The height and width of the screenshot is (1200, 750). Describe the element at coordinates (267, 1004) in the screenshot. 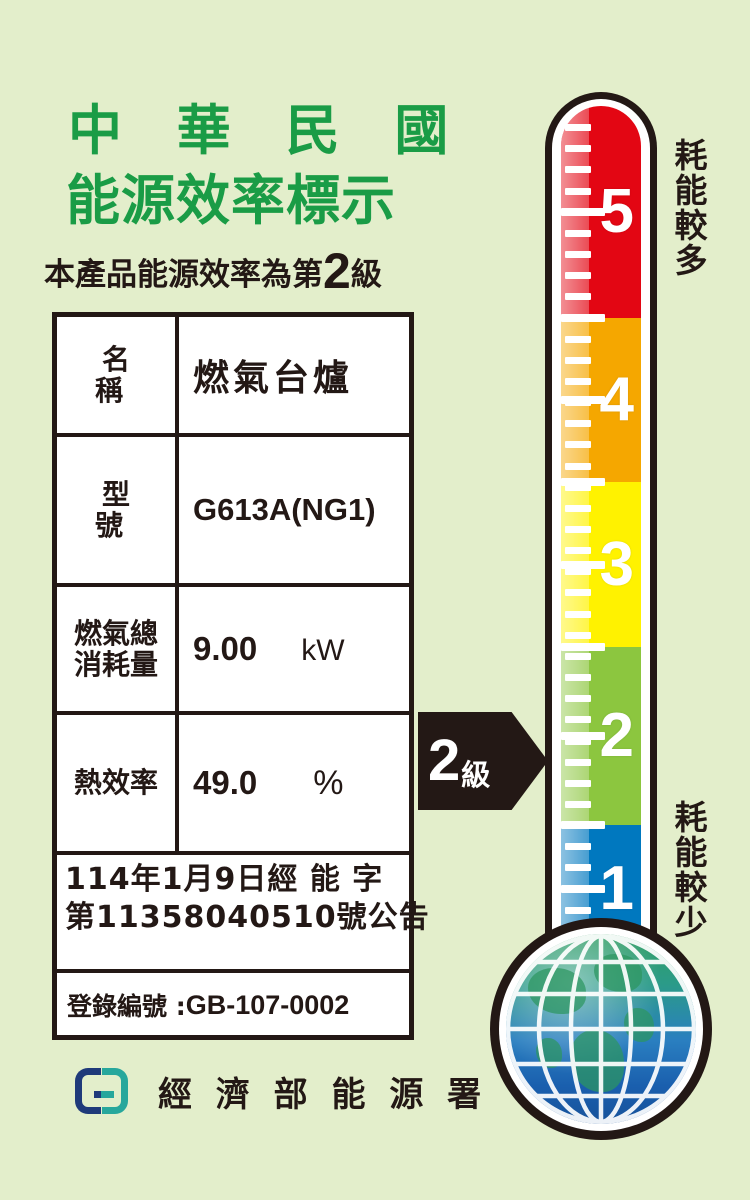

I see `registration-value: GB-107-0002` at that location.